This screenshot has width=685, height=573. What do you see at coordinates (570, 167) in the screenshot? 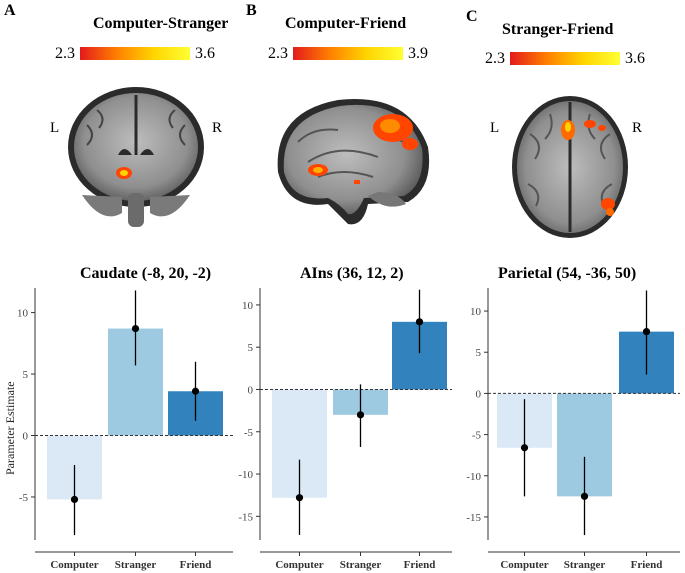
I see `axial-brain-slice` at bounding box center [570, 167].